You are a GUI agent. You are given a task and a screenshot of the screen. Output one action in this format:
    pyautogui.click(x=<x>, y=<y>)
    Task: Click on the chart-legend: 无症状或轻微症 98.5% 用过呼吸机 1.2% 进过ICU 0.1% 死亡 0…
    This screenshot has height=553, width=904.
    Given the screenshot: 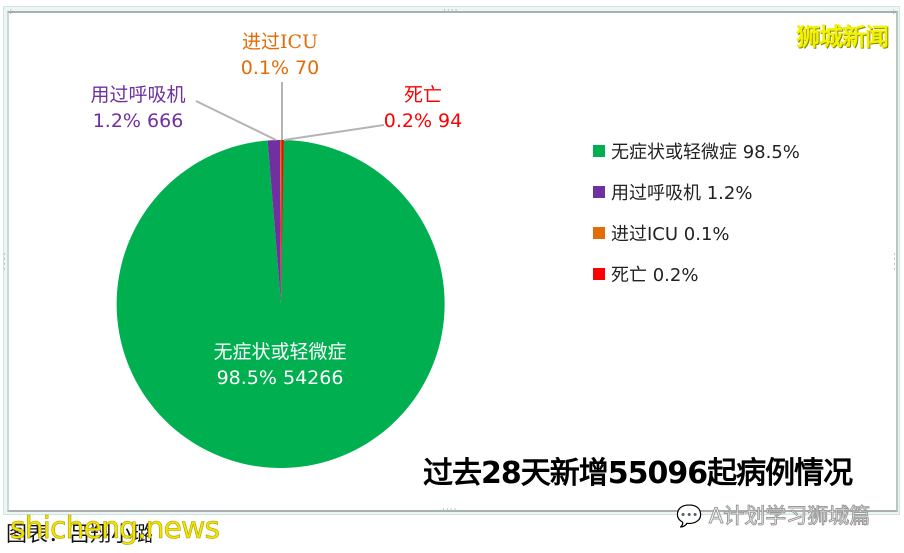 What is the action you would take?
    pyautogui.click(x=696, y=212)
    